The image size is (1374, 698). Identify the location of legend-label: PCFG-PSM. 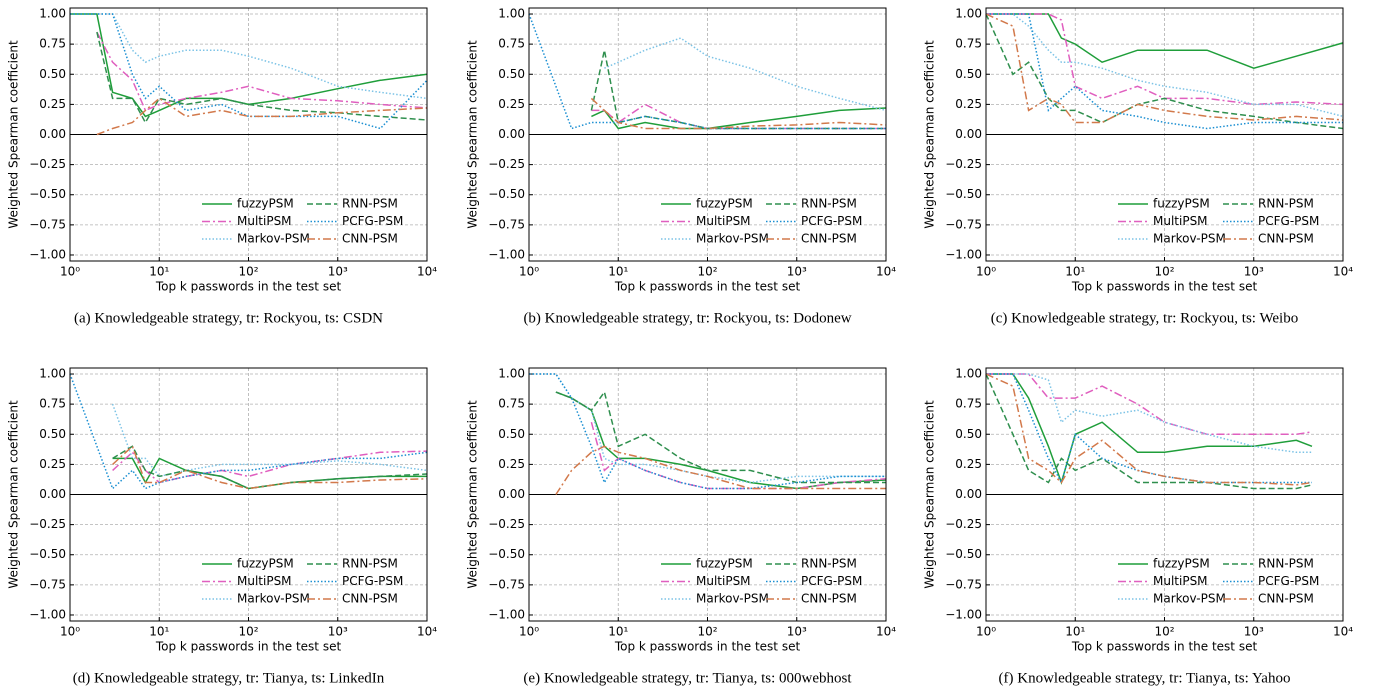
(1288, 221).